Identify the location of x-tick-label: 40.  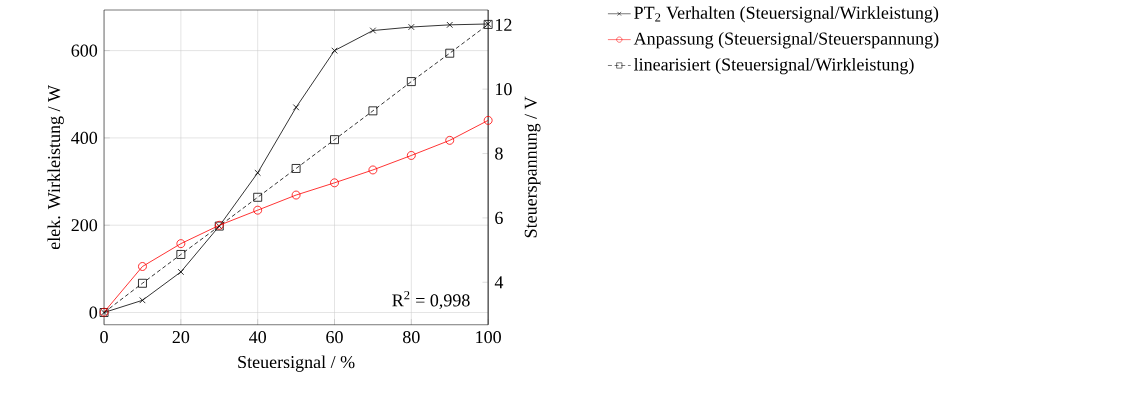
(258, 337).